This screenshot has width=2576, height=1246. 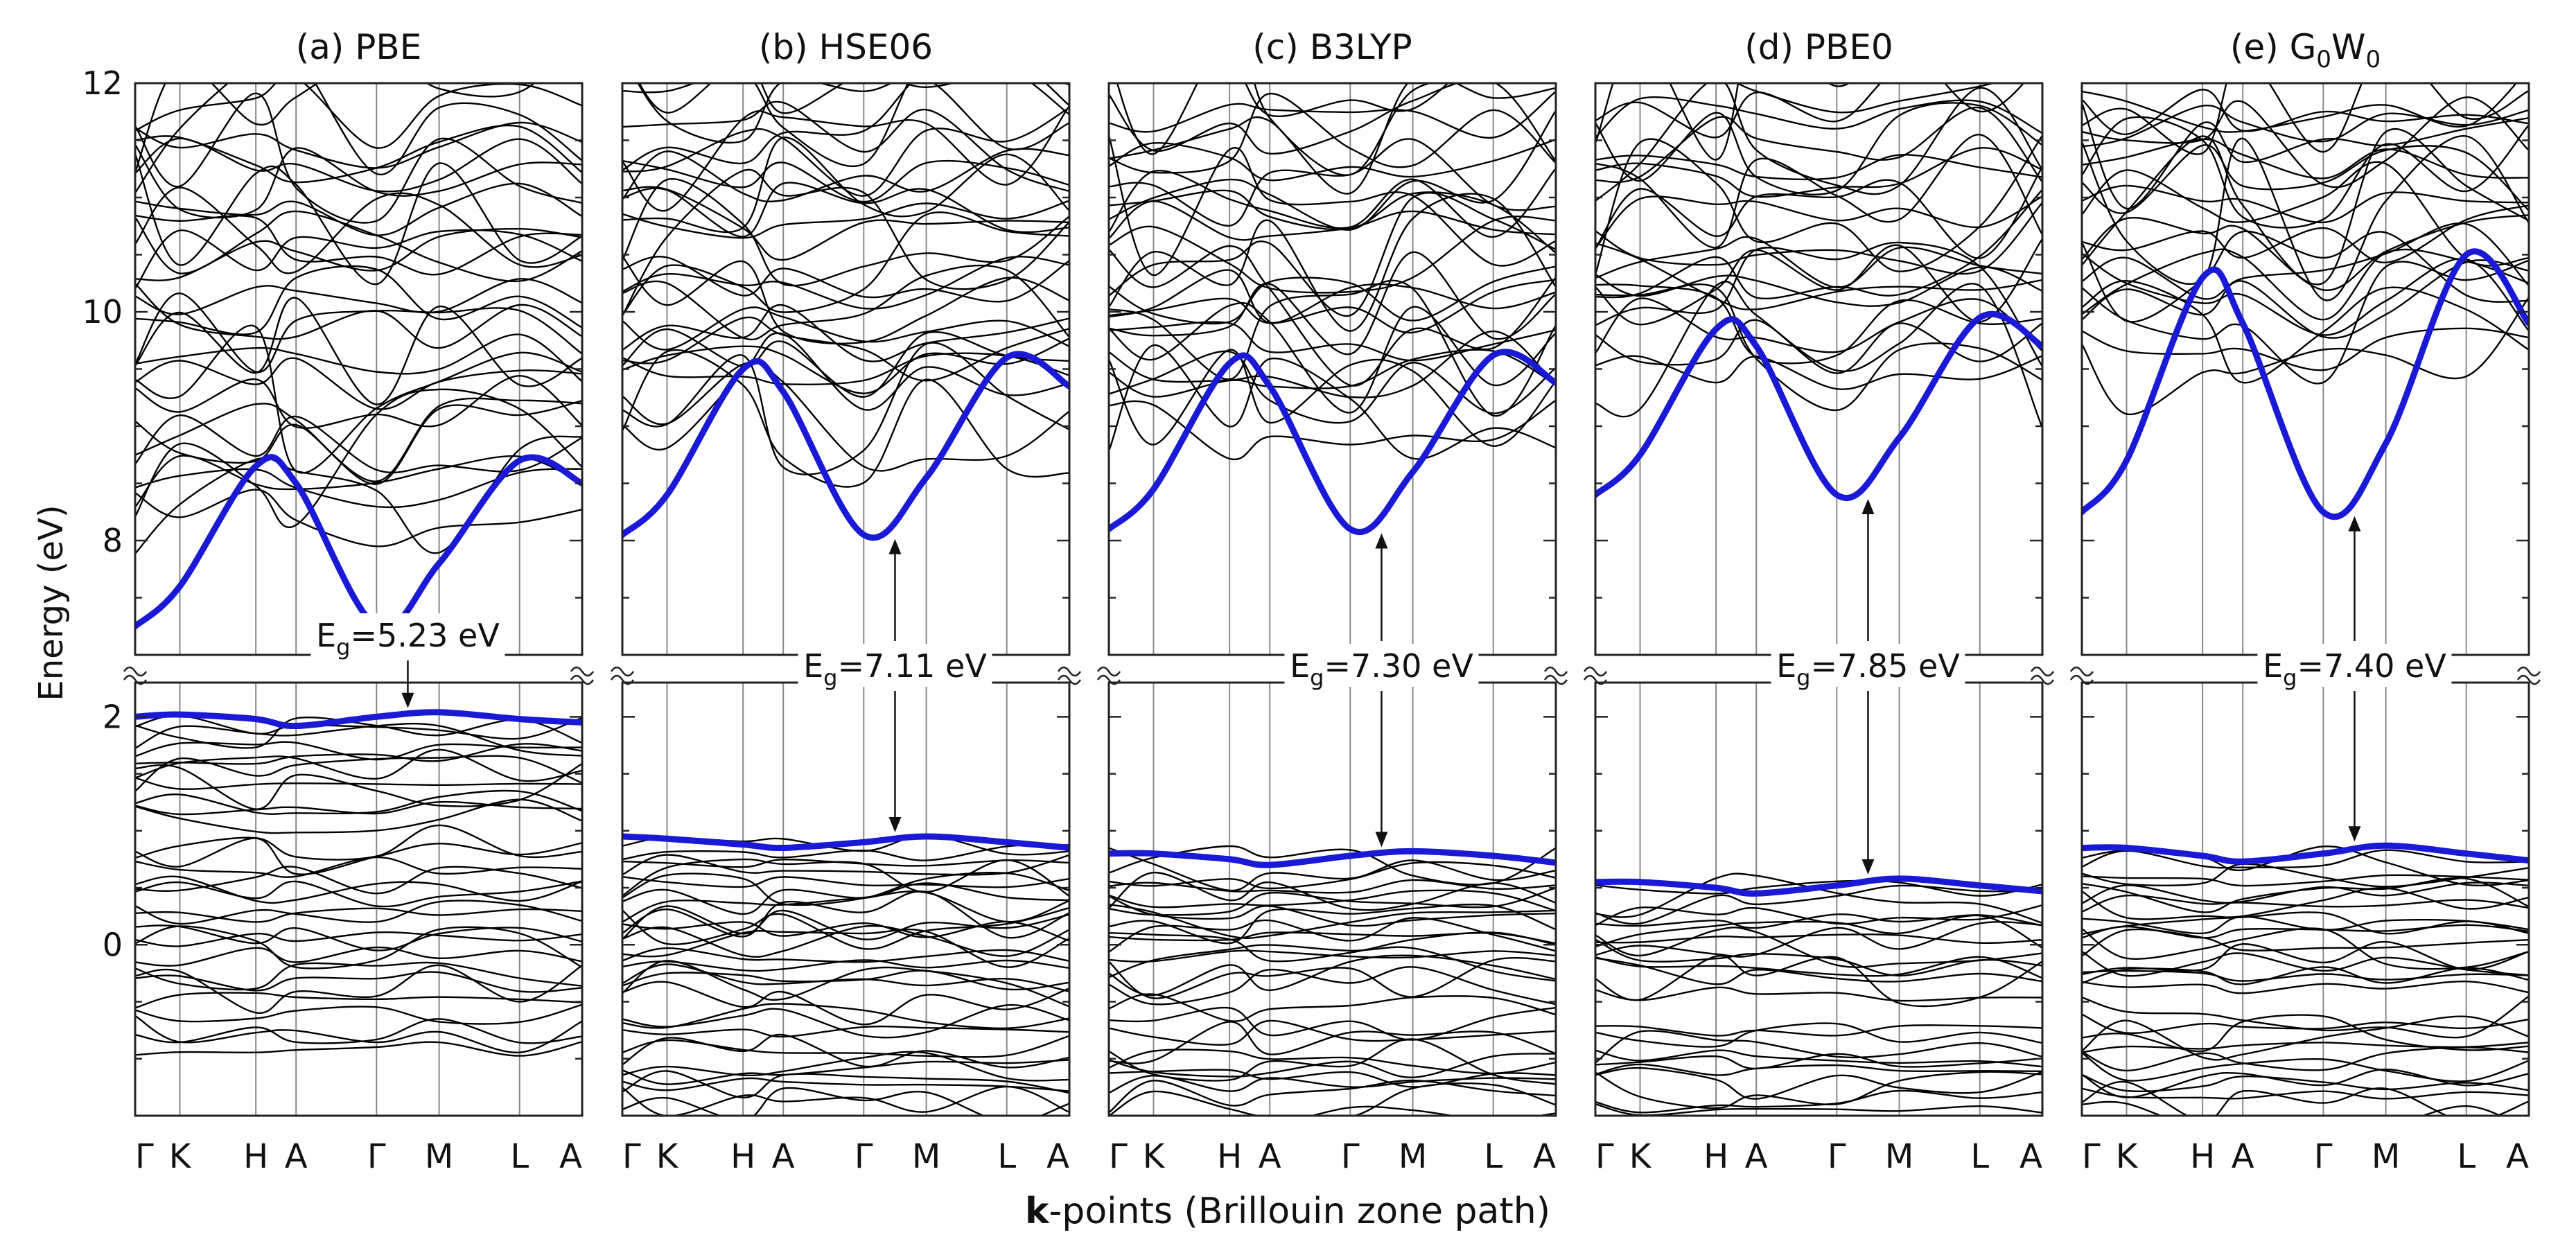 I want to click on y-tick-label: 0, so click(x=113, y=944).